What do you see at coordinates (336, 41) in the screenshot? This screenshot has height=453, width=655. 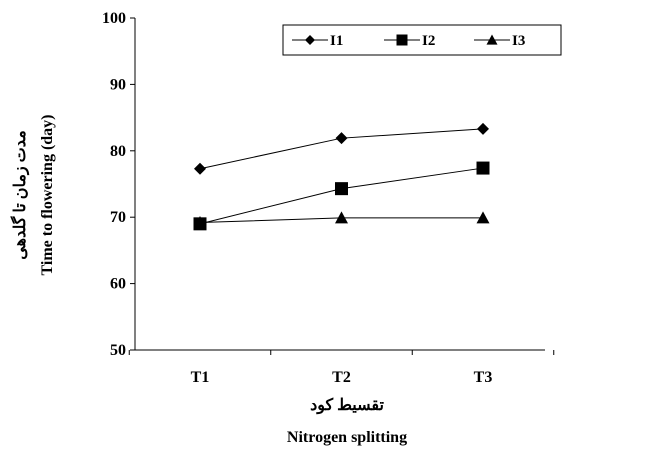 I see `legend-label: I1` at bounding box center [336, 41].